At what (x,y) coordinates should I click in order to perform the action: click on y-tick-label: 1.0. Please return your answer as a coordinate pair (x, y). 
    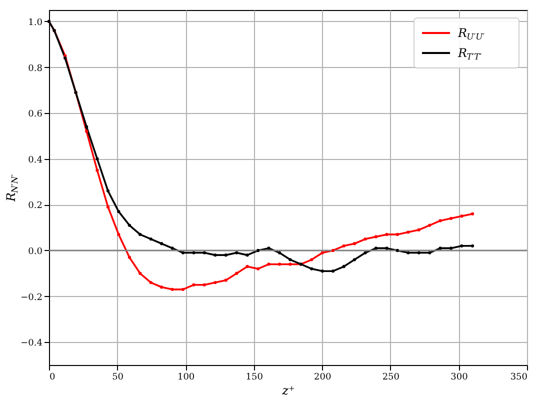
    Looking at the image, I should click on (35, 23).